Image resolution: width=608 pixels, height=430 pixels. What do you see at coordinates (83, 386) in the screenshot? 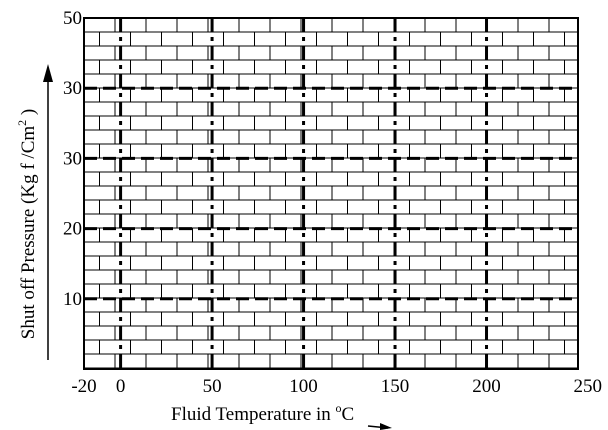
I see `x-tick-label: -20` at bounding box center [83, 386].